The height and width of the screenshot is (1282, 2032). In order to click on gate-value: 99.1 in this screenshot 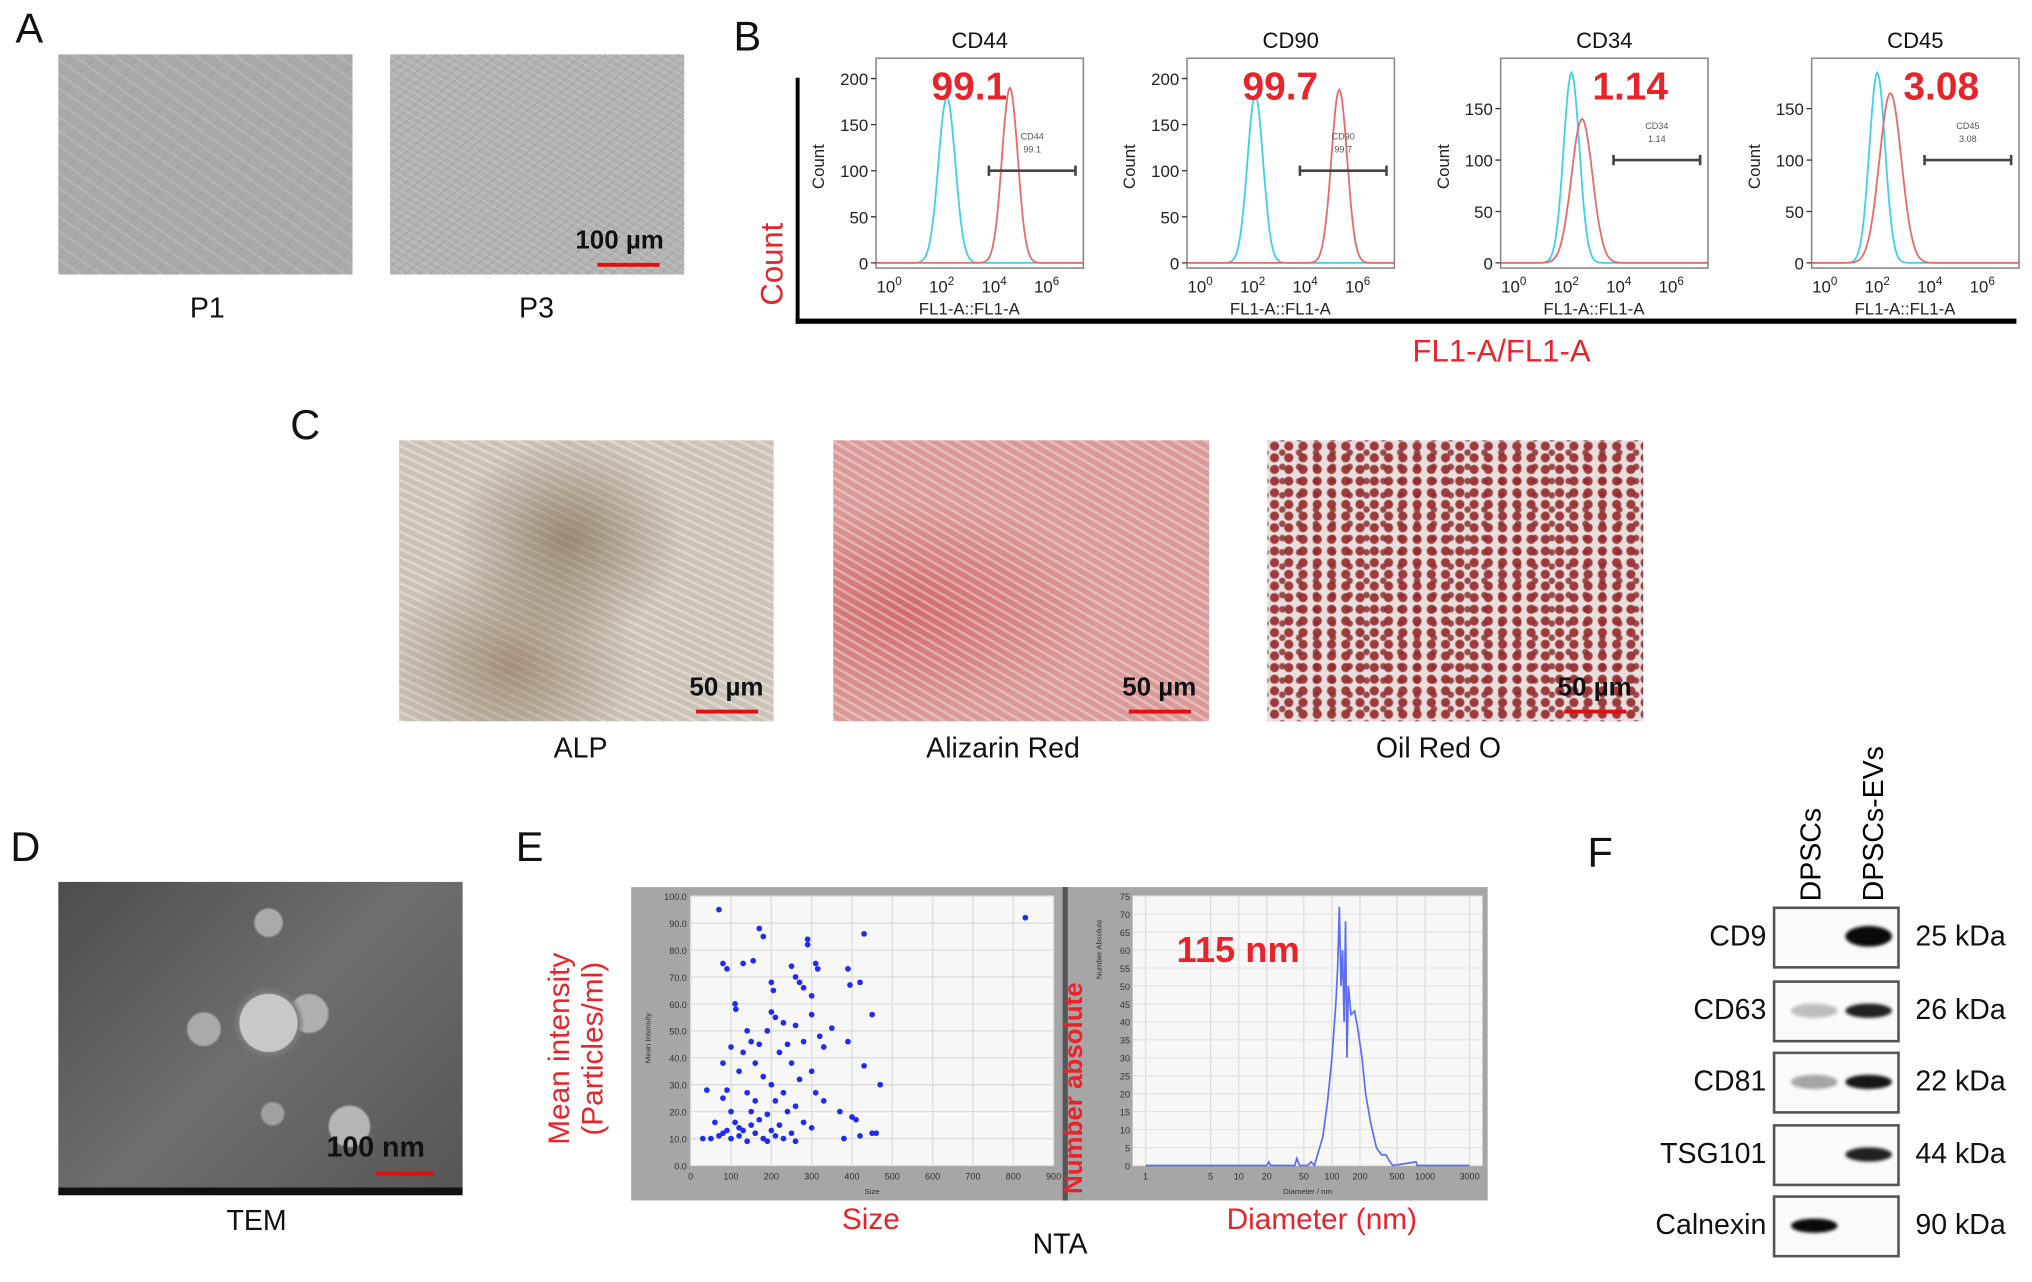, I will do `click(1032, 150)`.